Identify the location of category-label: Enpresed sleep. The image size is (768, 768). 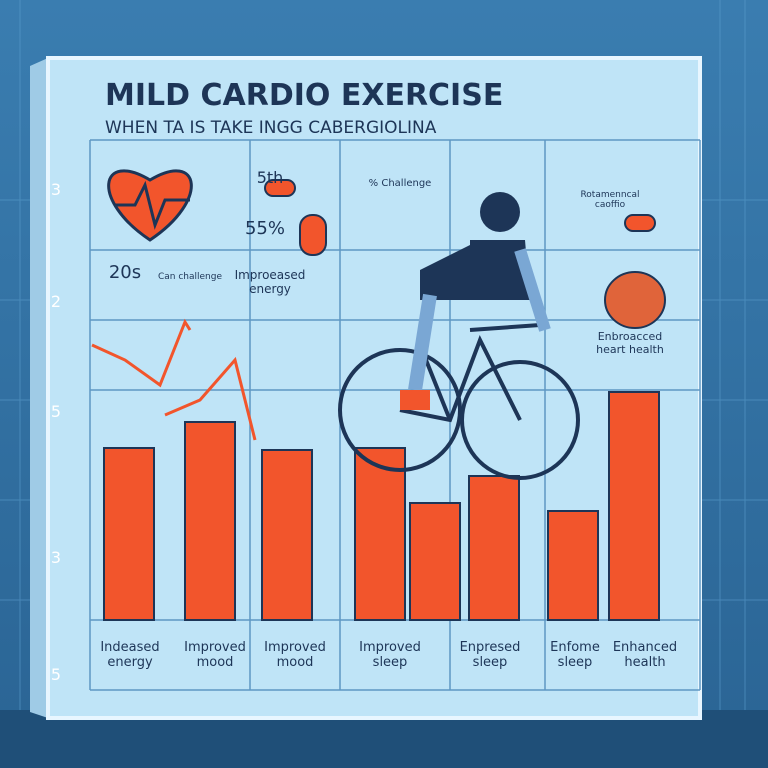
(490, 655).